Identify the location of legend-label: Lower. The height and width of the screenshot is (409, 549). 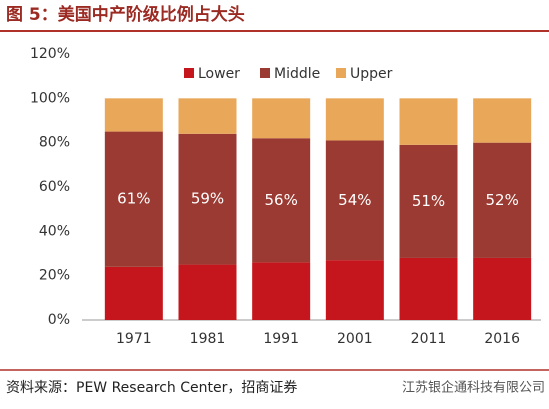
(219, 74).